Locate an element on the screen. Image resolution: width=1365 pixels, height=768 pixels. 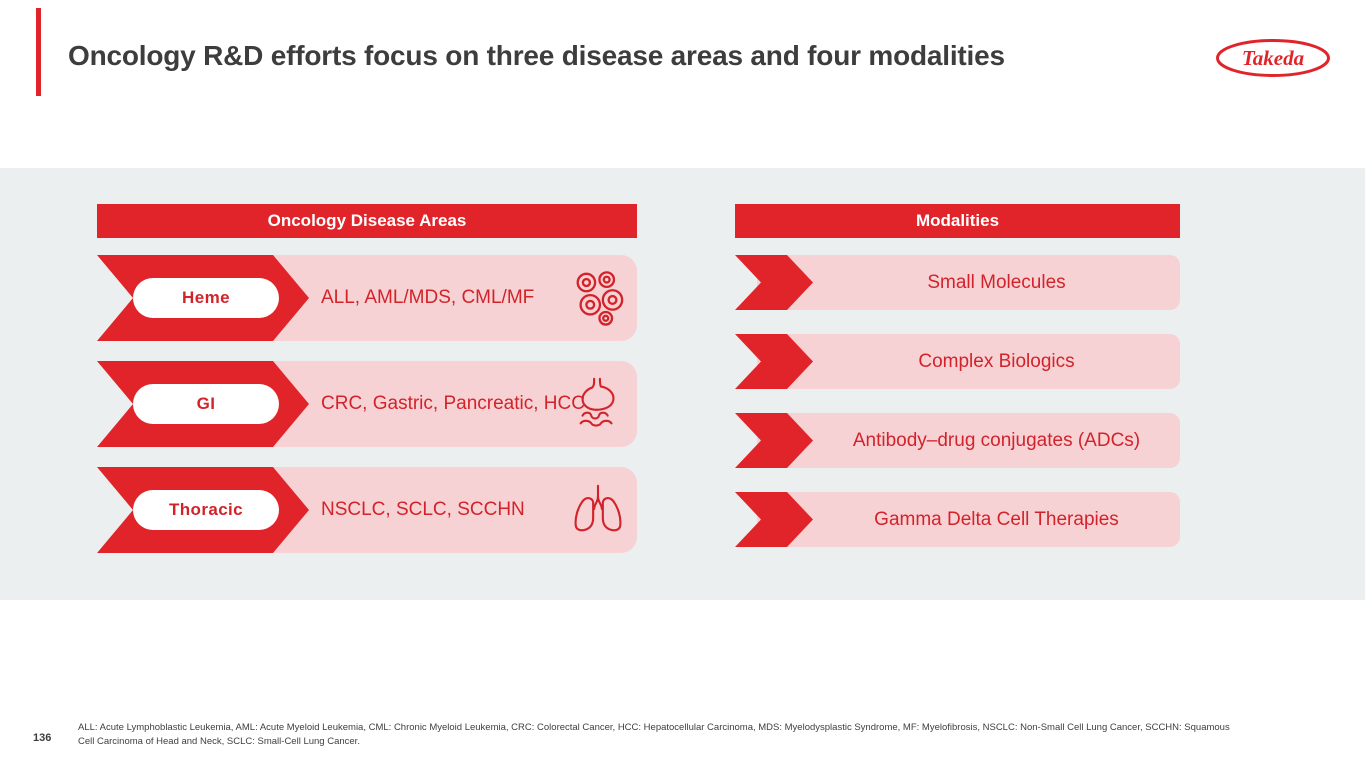
disease-area-label-pill: GI is located at coordinates (206, 404).